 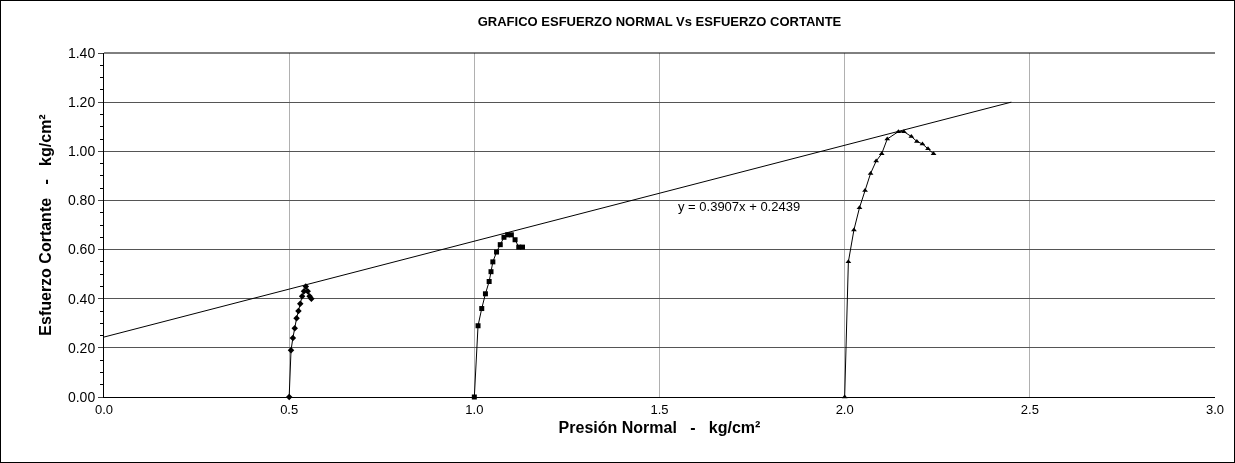 I want to click on x-axis-title: Presión Normal - kg/cm², so click(x=659, y=428).